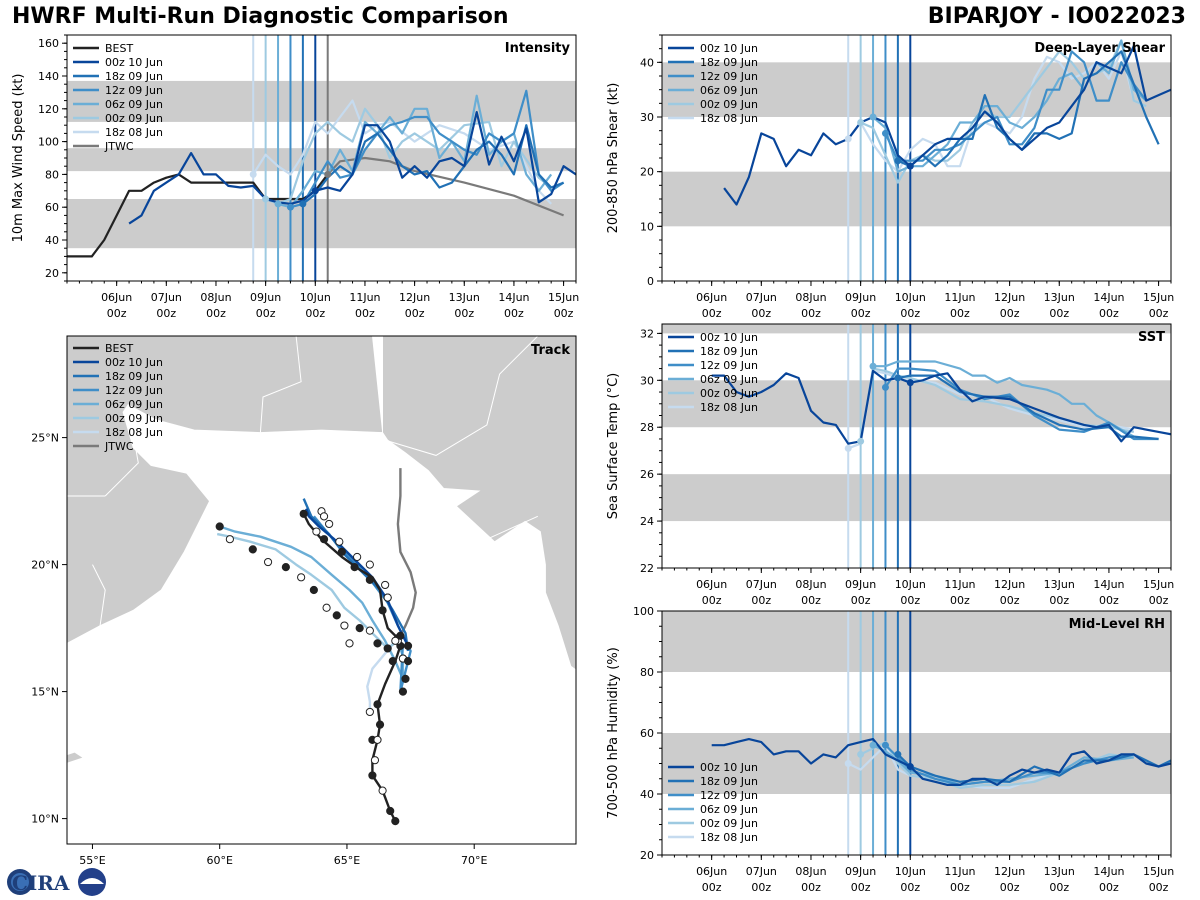 This screenshot has height=900, width=1200. What do you see at coordinates (538, 48) in the screenshot?
I see `panel-title: Intensity` at bounding box center [538, 48].